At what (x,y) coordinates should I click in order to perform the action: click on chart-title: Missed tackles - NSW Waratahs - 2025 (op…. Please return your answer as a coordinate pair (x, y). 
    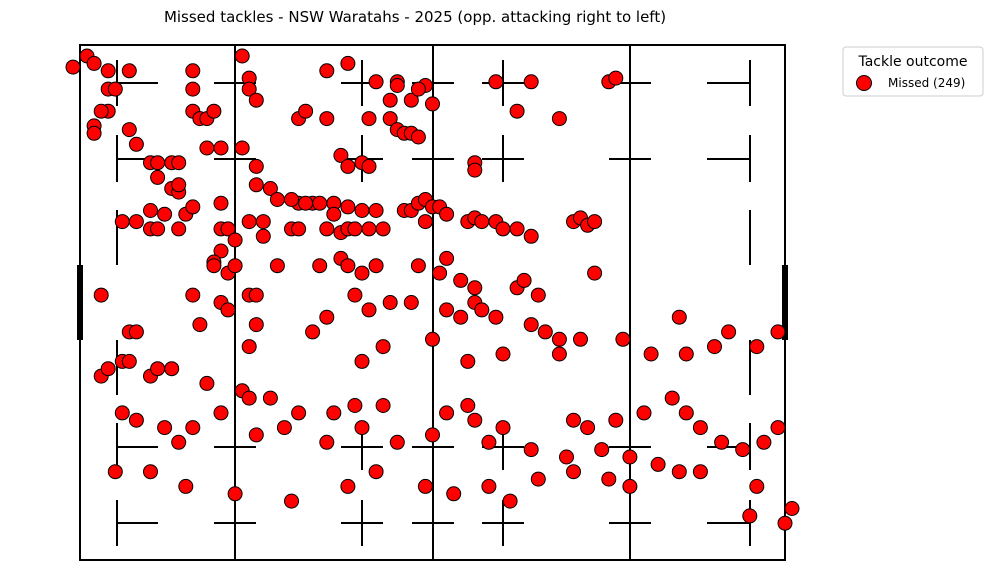
    Looking at the image, I should click on (415, 17).